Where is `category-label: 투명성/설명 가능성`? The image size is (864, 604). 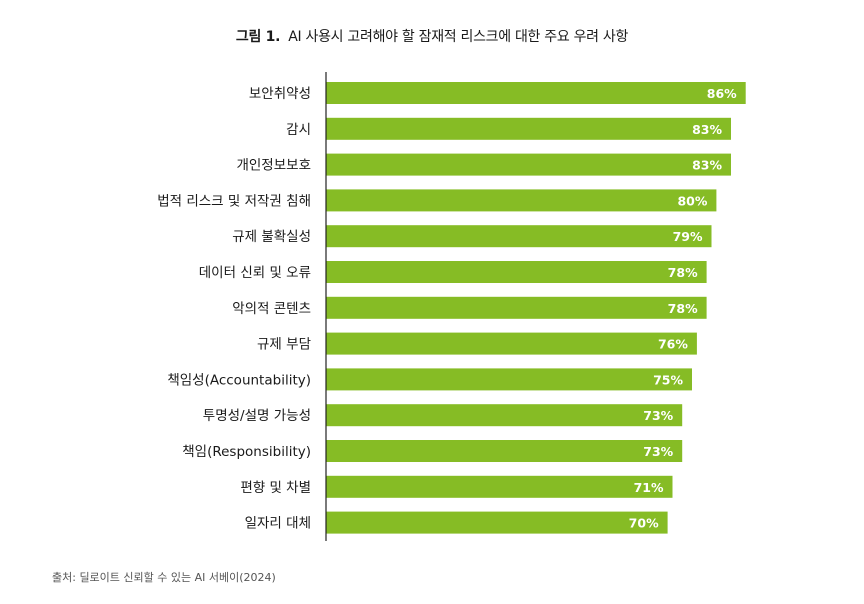 category-label: 투명성/설명 가능성 is located at coordinates (257, 416).